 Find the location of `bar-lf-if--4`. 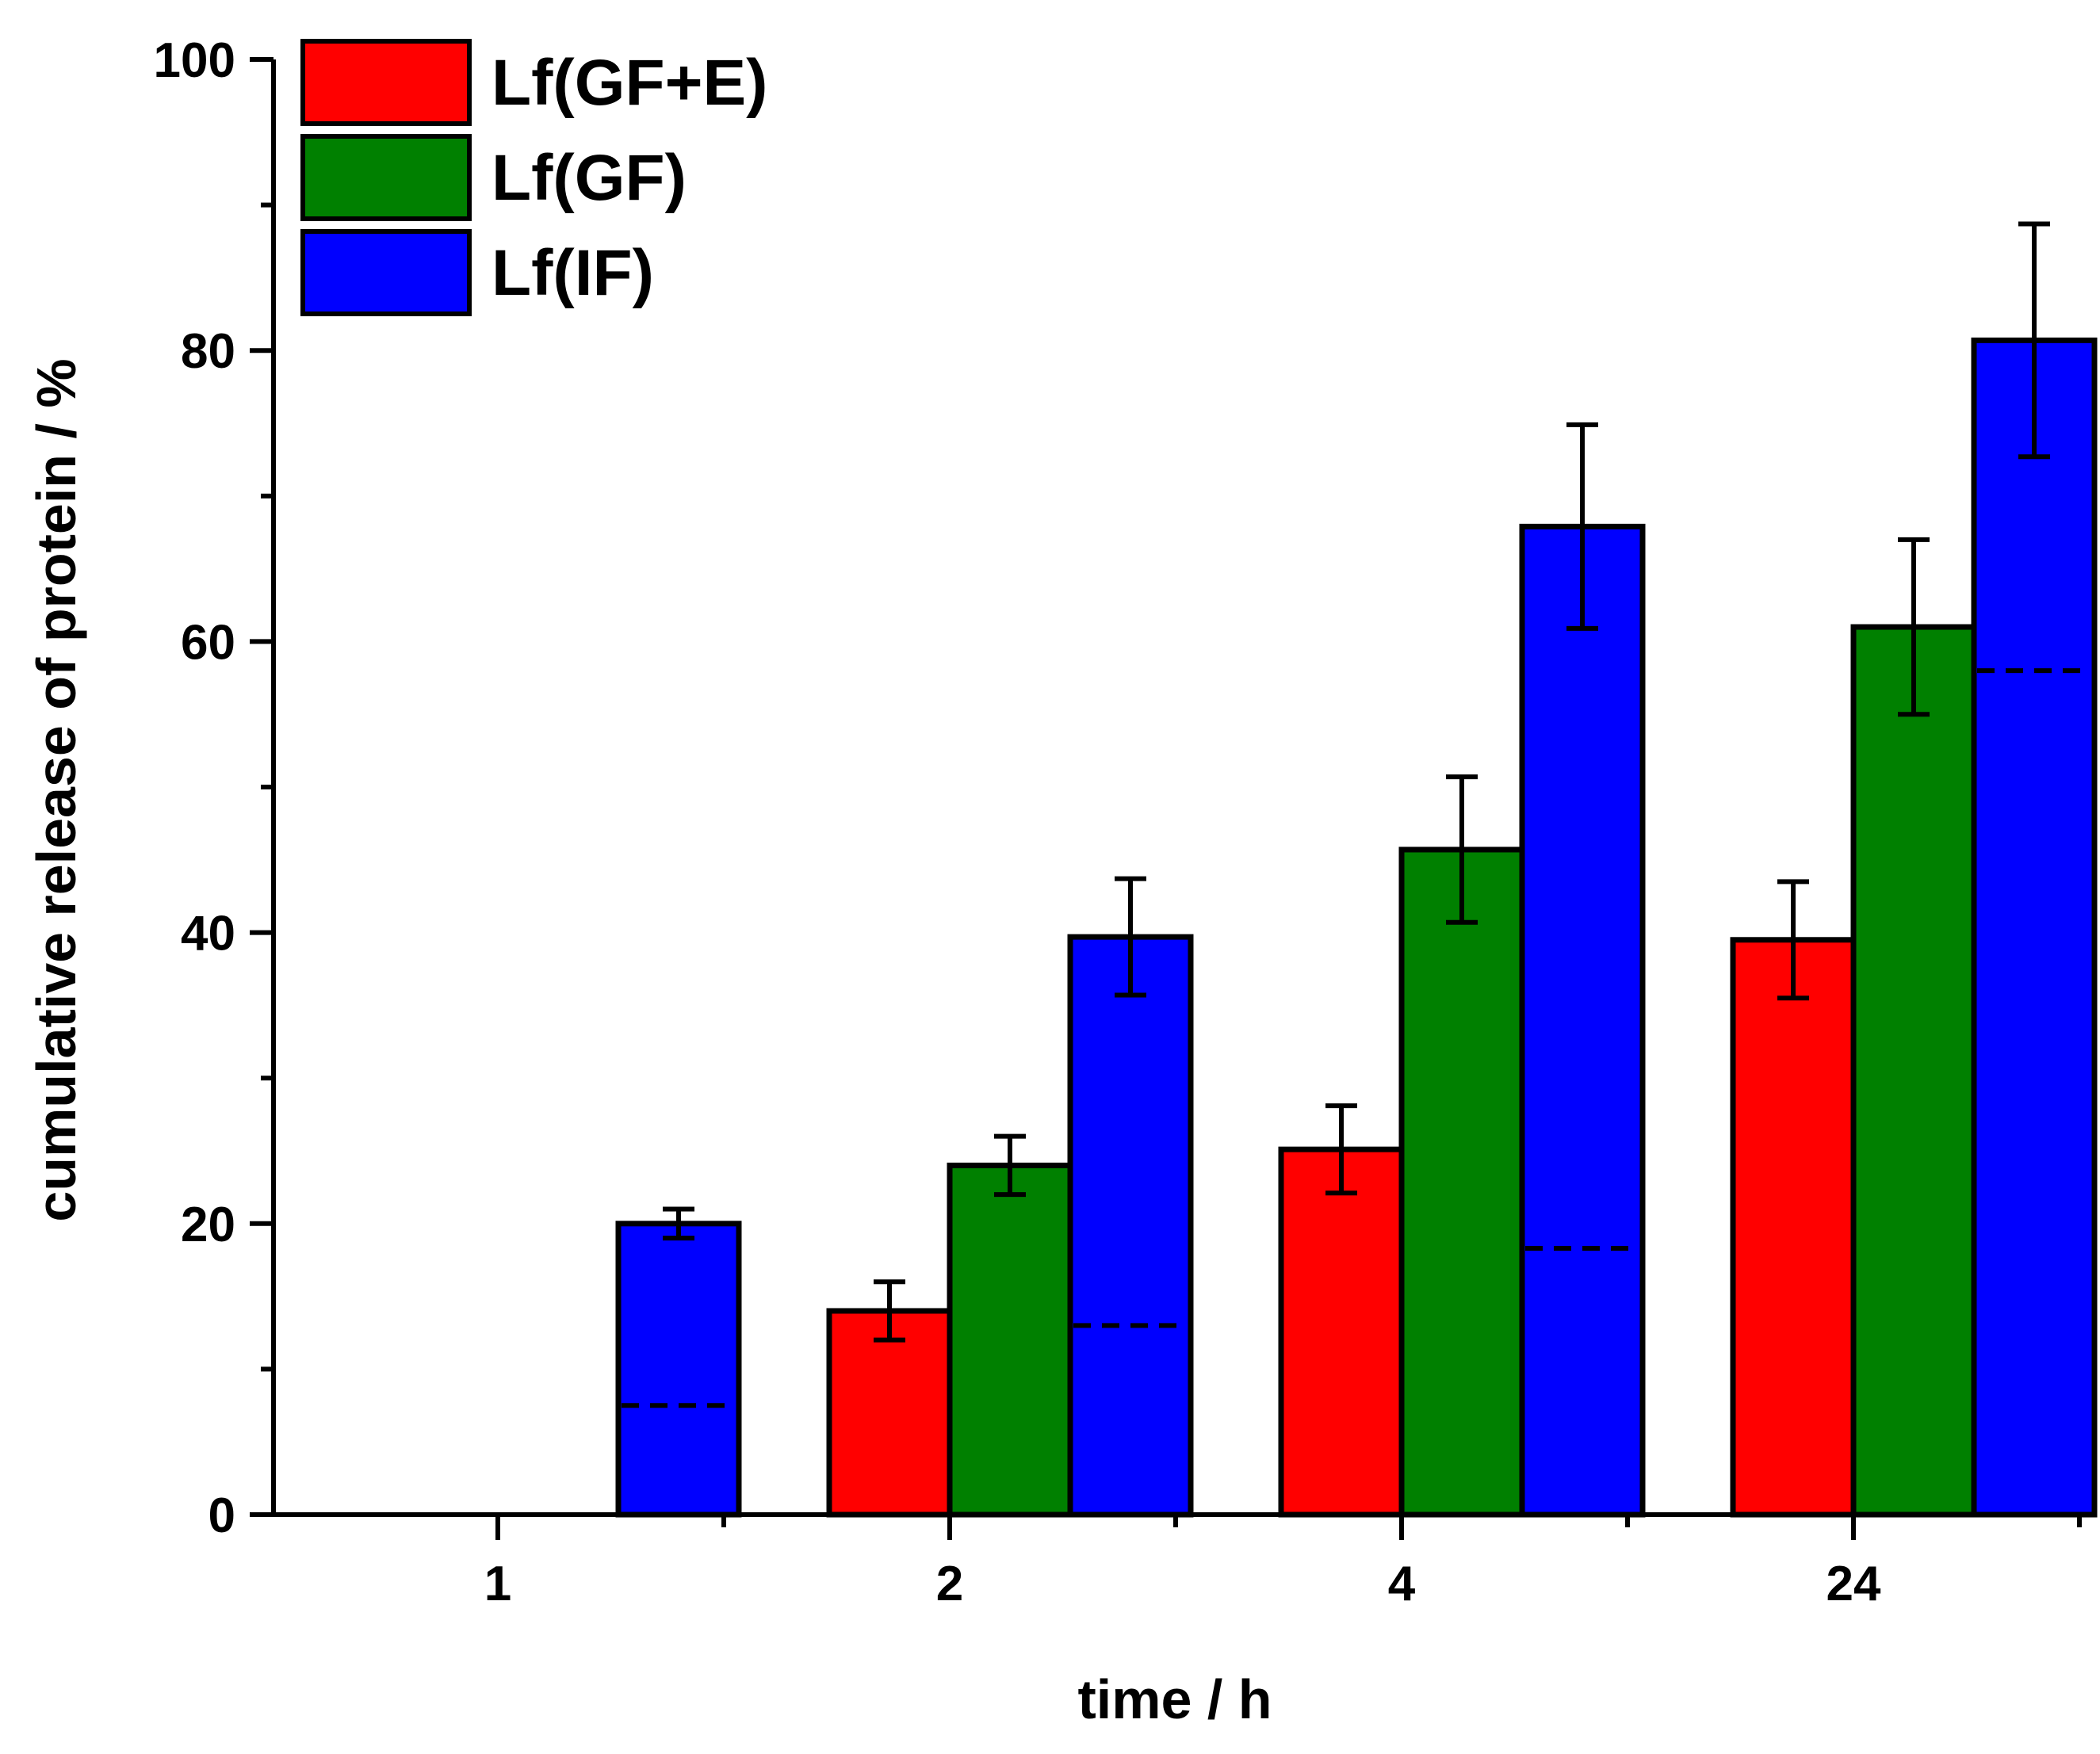

bar-lf-if--4 is located at coordinates (1582, 1021).